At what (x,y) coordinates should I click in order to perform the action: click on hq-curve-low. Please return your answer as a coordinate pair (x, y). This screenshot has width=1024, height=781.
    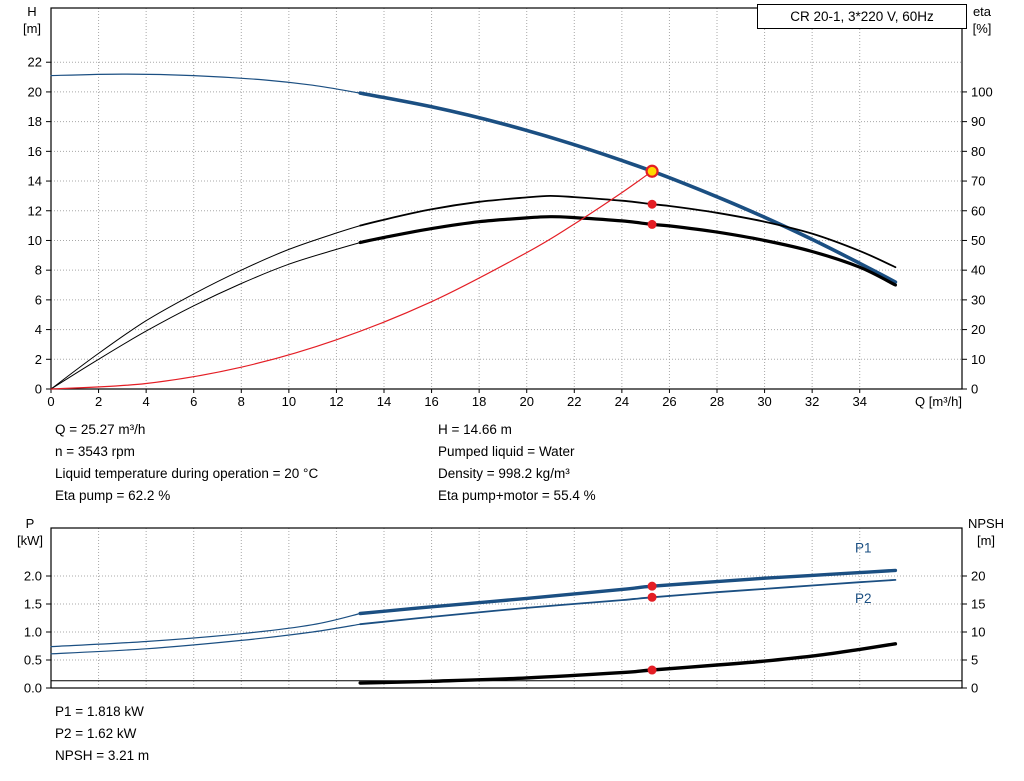
    Looking at the image, I should click on (205, 83).